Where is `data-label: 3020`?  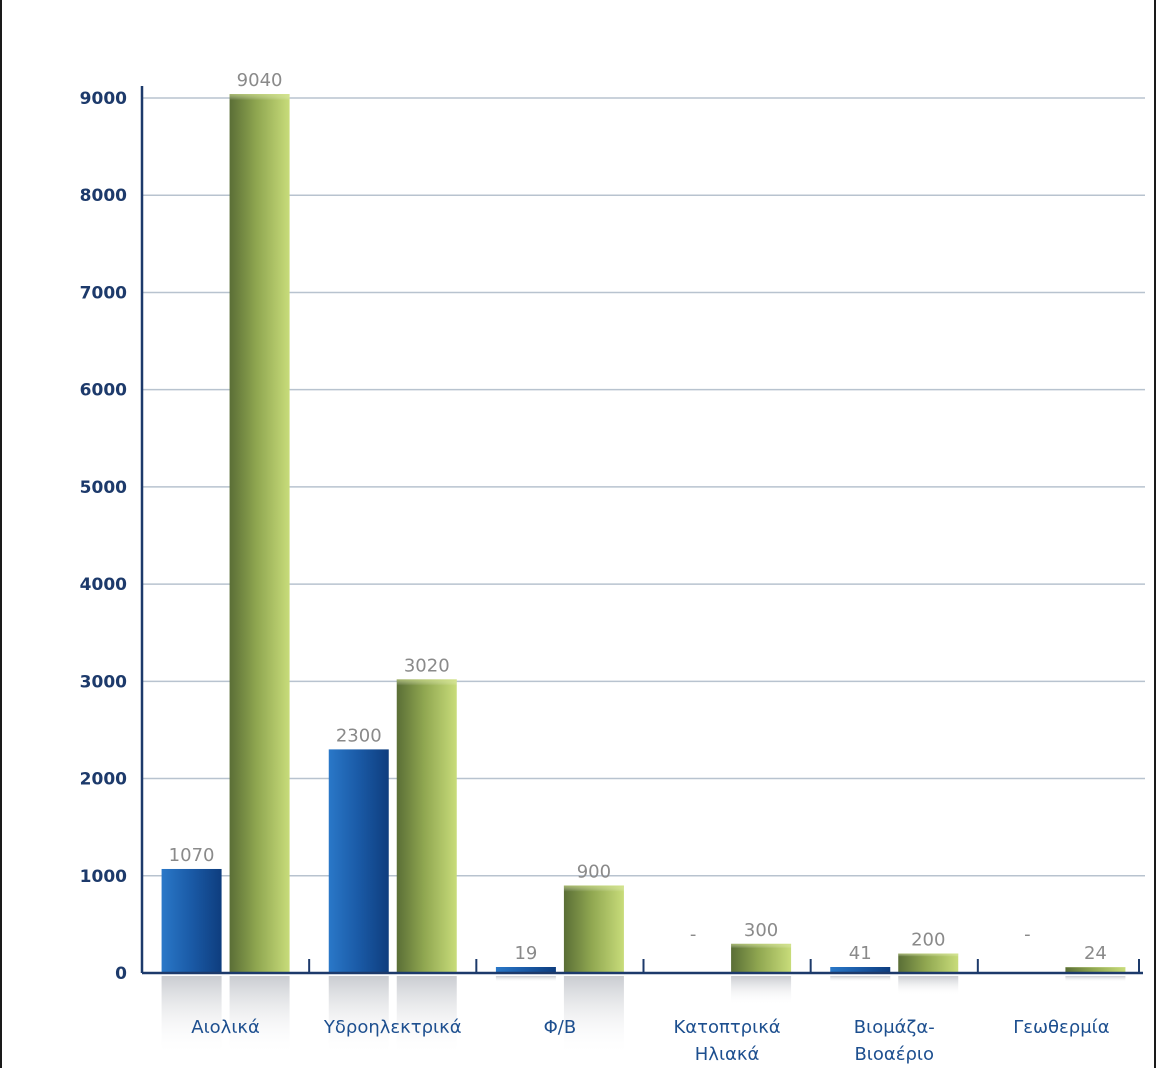 data-label: 3020 is located at coordinates (427, 665).